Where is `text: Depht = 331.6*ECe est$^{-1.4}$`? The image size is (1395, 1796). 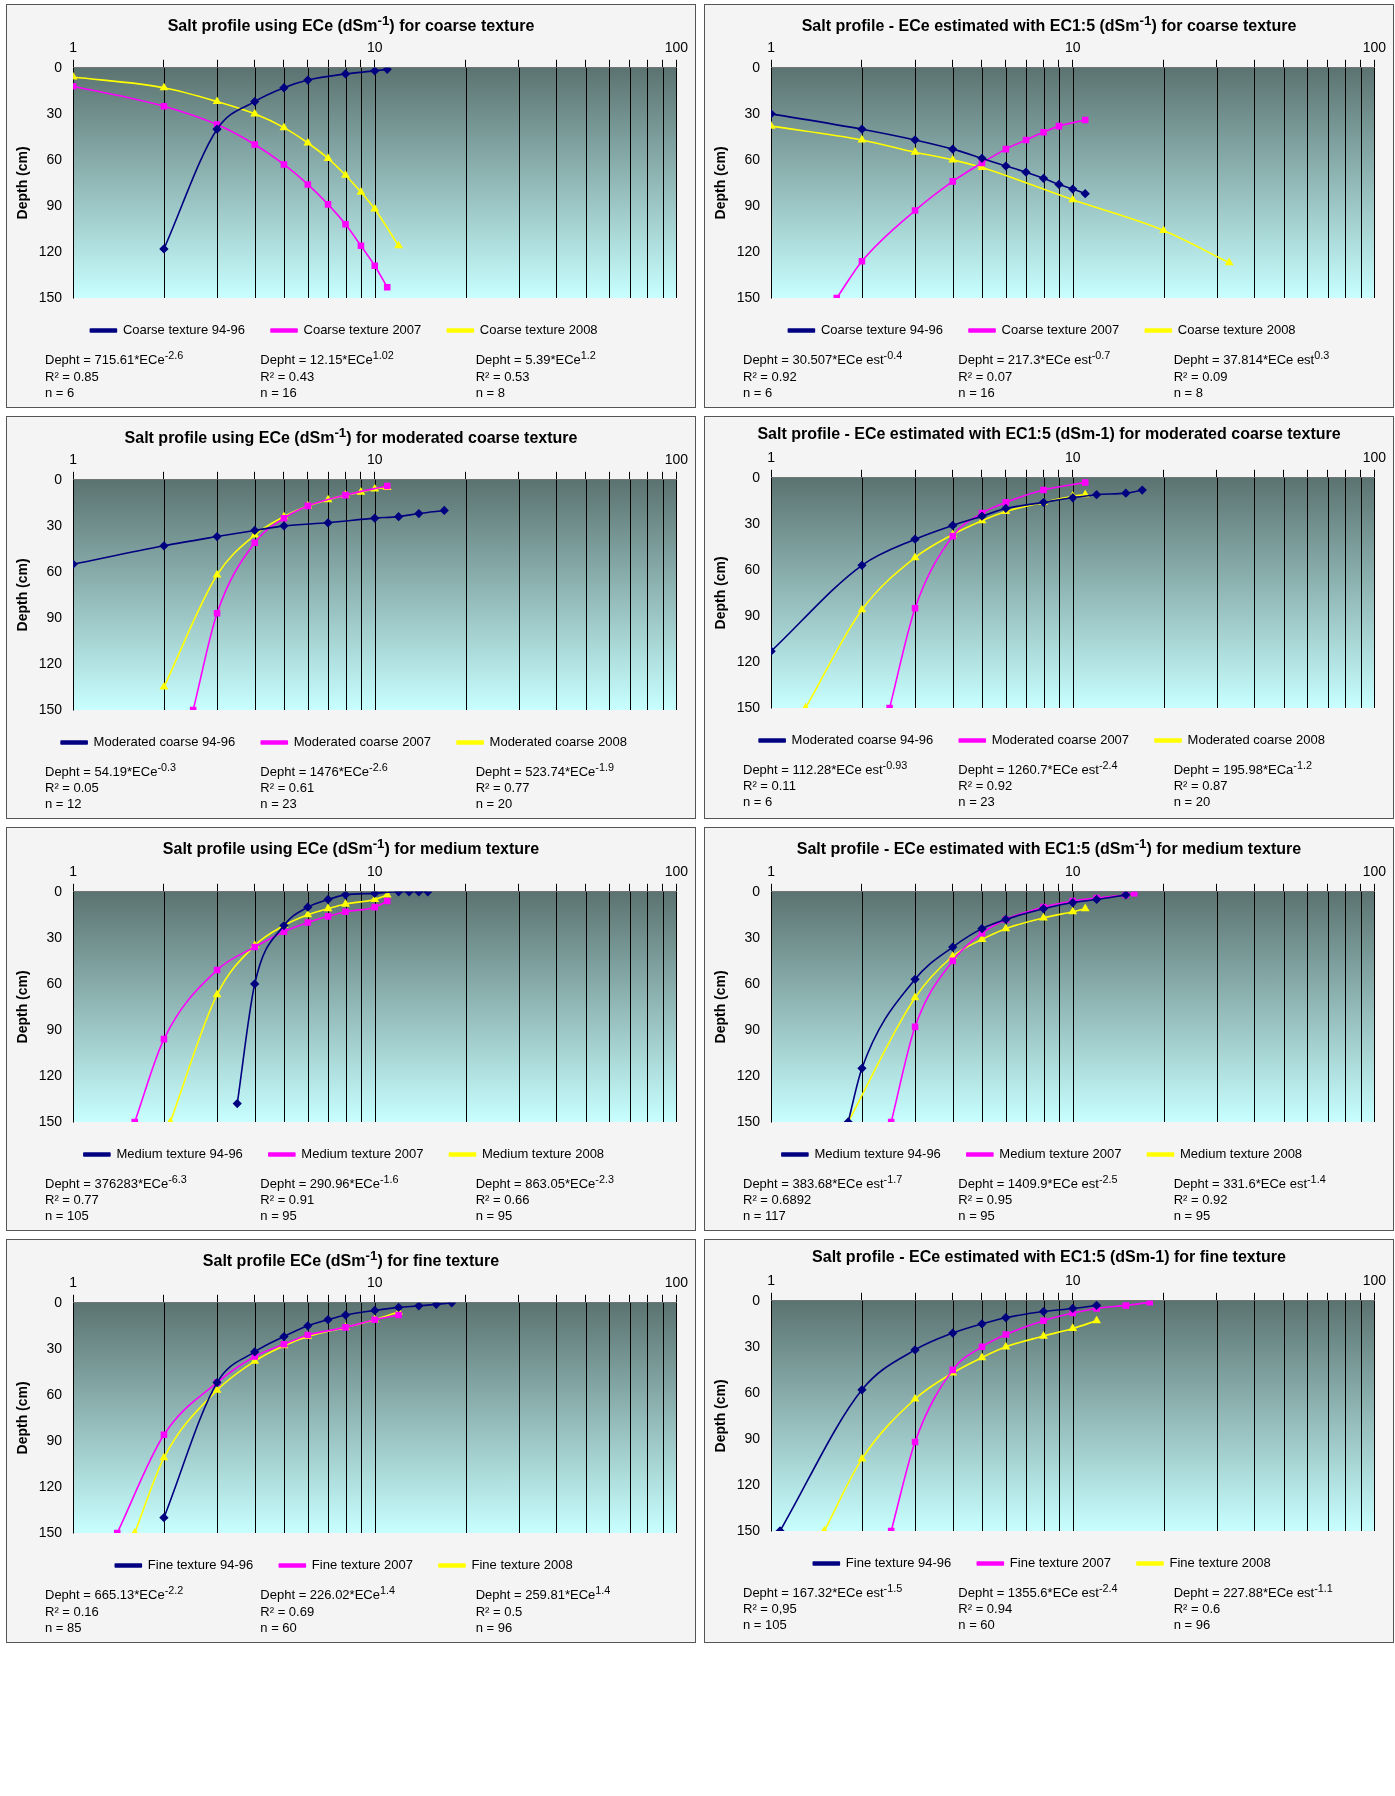 text: Depht = 331.6*ECe est$^{-1.4}$ is located at coordinates (1250, 1181).